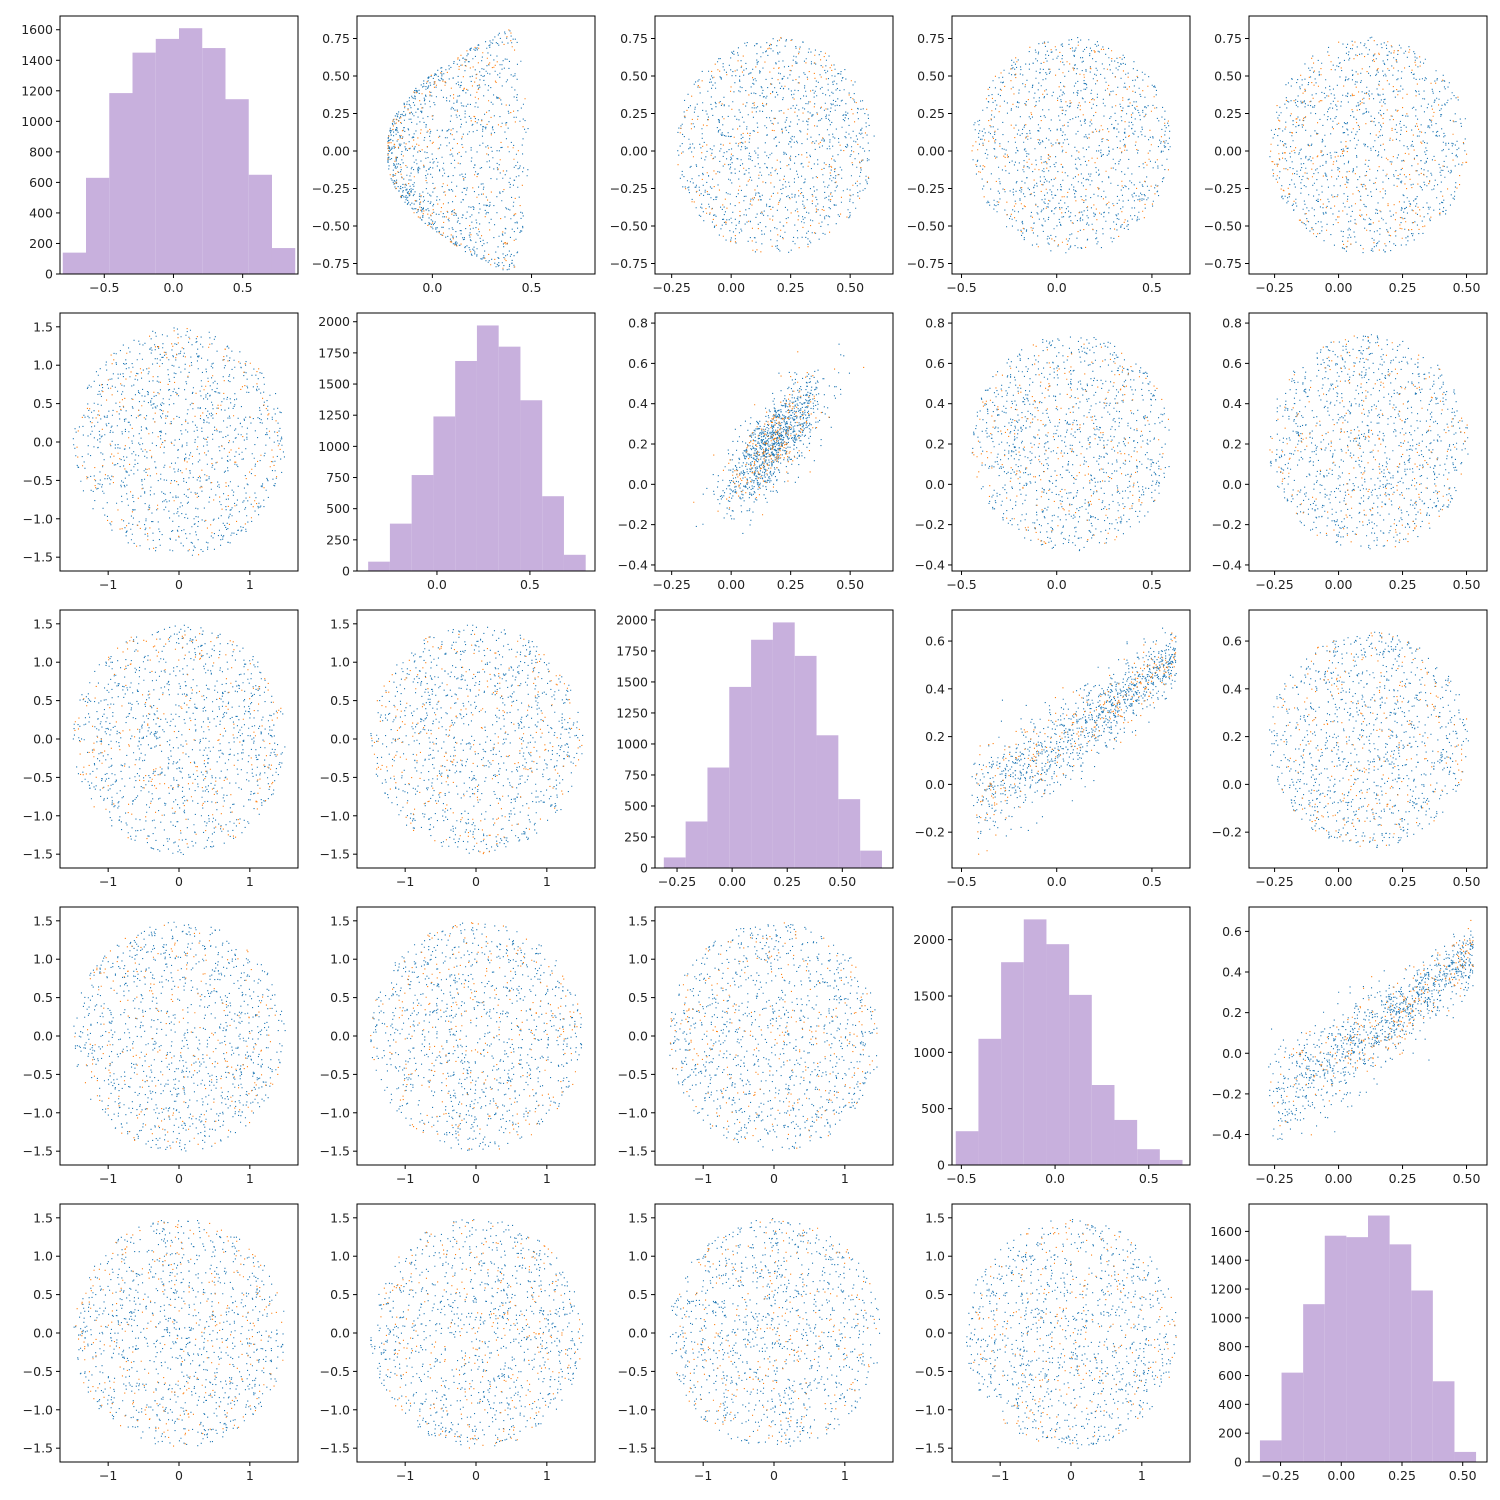  I want to click on hist-panel-2-2-ytick-label: 2000, so click(632, 619).